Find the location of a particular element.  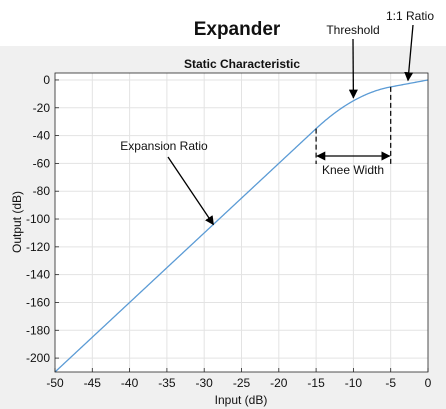

expansion-ratio-annotation: Expansion Ratio is located at coordinates (164, 146).